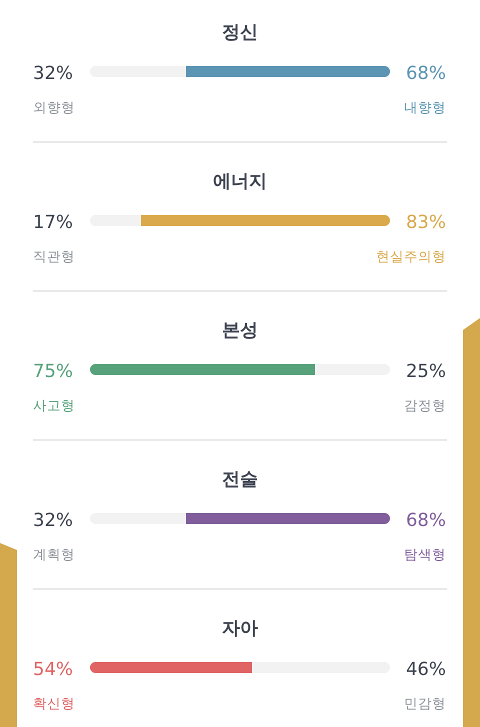 This screenshot has width=480, height=727. What do you see at coordinates (54, 257) in the screenshot?
I see `text: 직관형` at bounding box center [54, 257].